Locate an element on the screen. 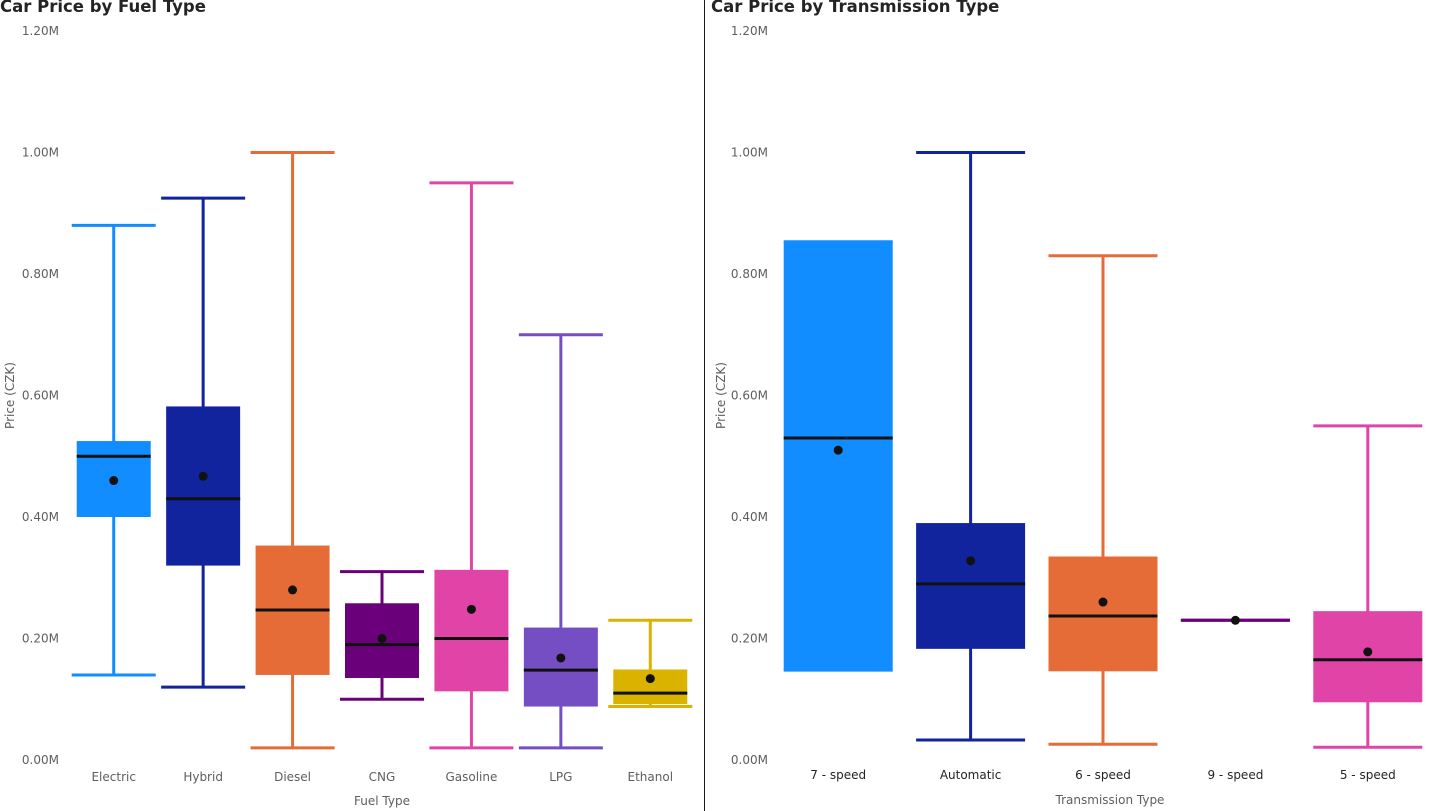  box-group-6-speed is located at coordinates (1103, 500).